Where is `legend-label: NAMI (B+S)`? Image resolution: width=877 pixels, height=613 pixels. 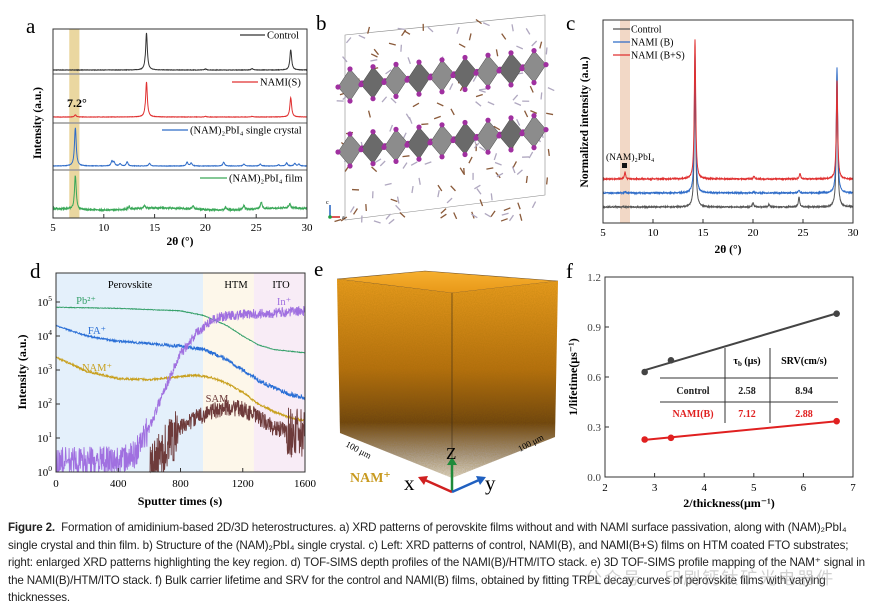 legend-label: NAMI (B+S) is located at coordinates (658, 56).